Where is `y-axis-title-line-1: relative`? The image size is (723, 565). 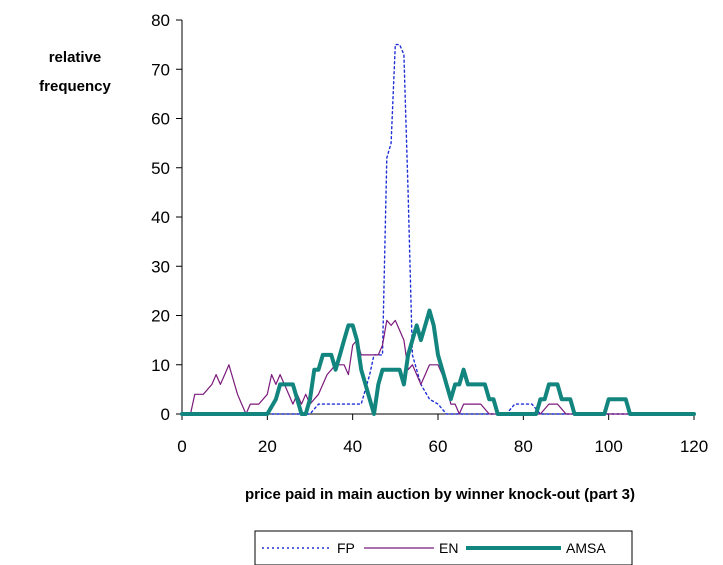
y-axis-title-line-1: relative is located at coordinates (75, 57).